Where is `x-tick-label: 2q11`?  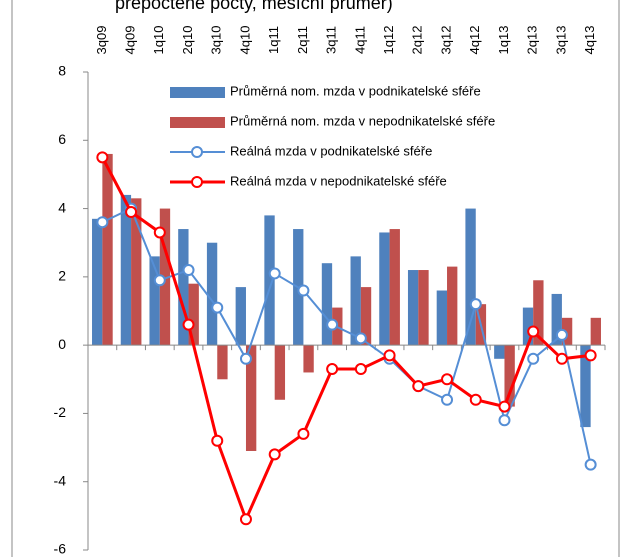
x-tick-label: 2q11 is located at coordinates (302, 40).